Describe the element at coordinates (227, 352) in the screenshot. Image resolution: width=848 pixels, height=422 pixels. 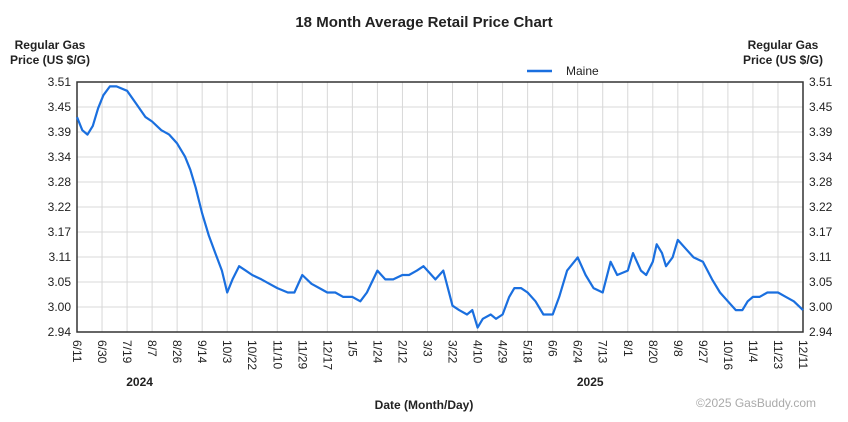
I see `x-tick-label: 10/3` at that location.